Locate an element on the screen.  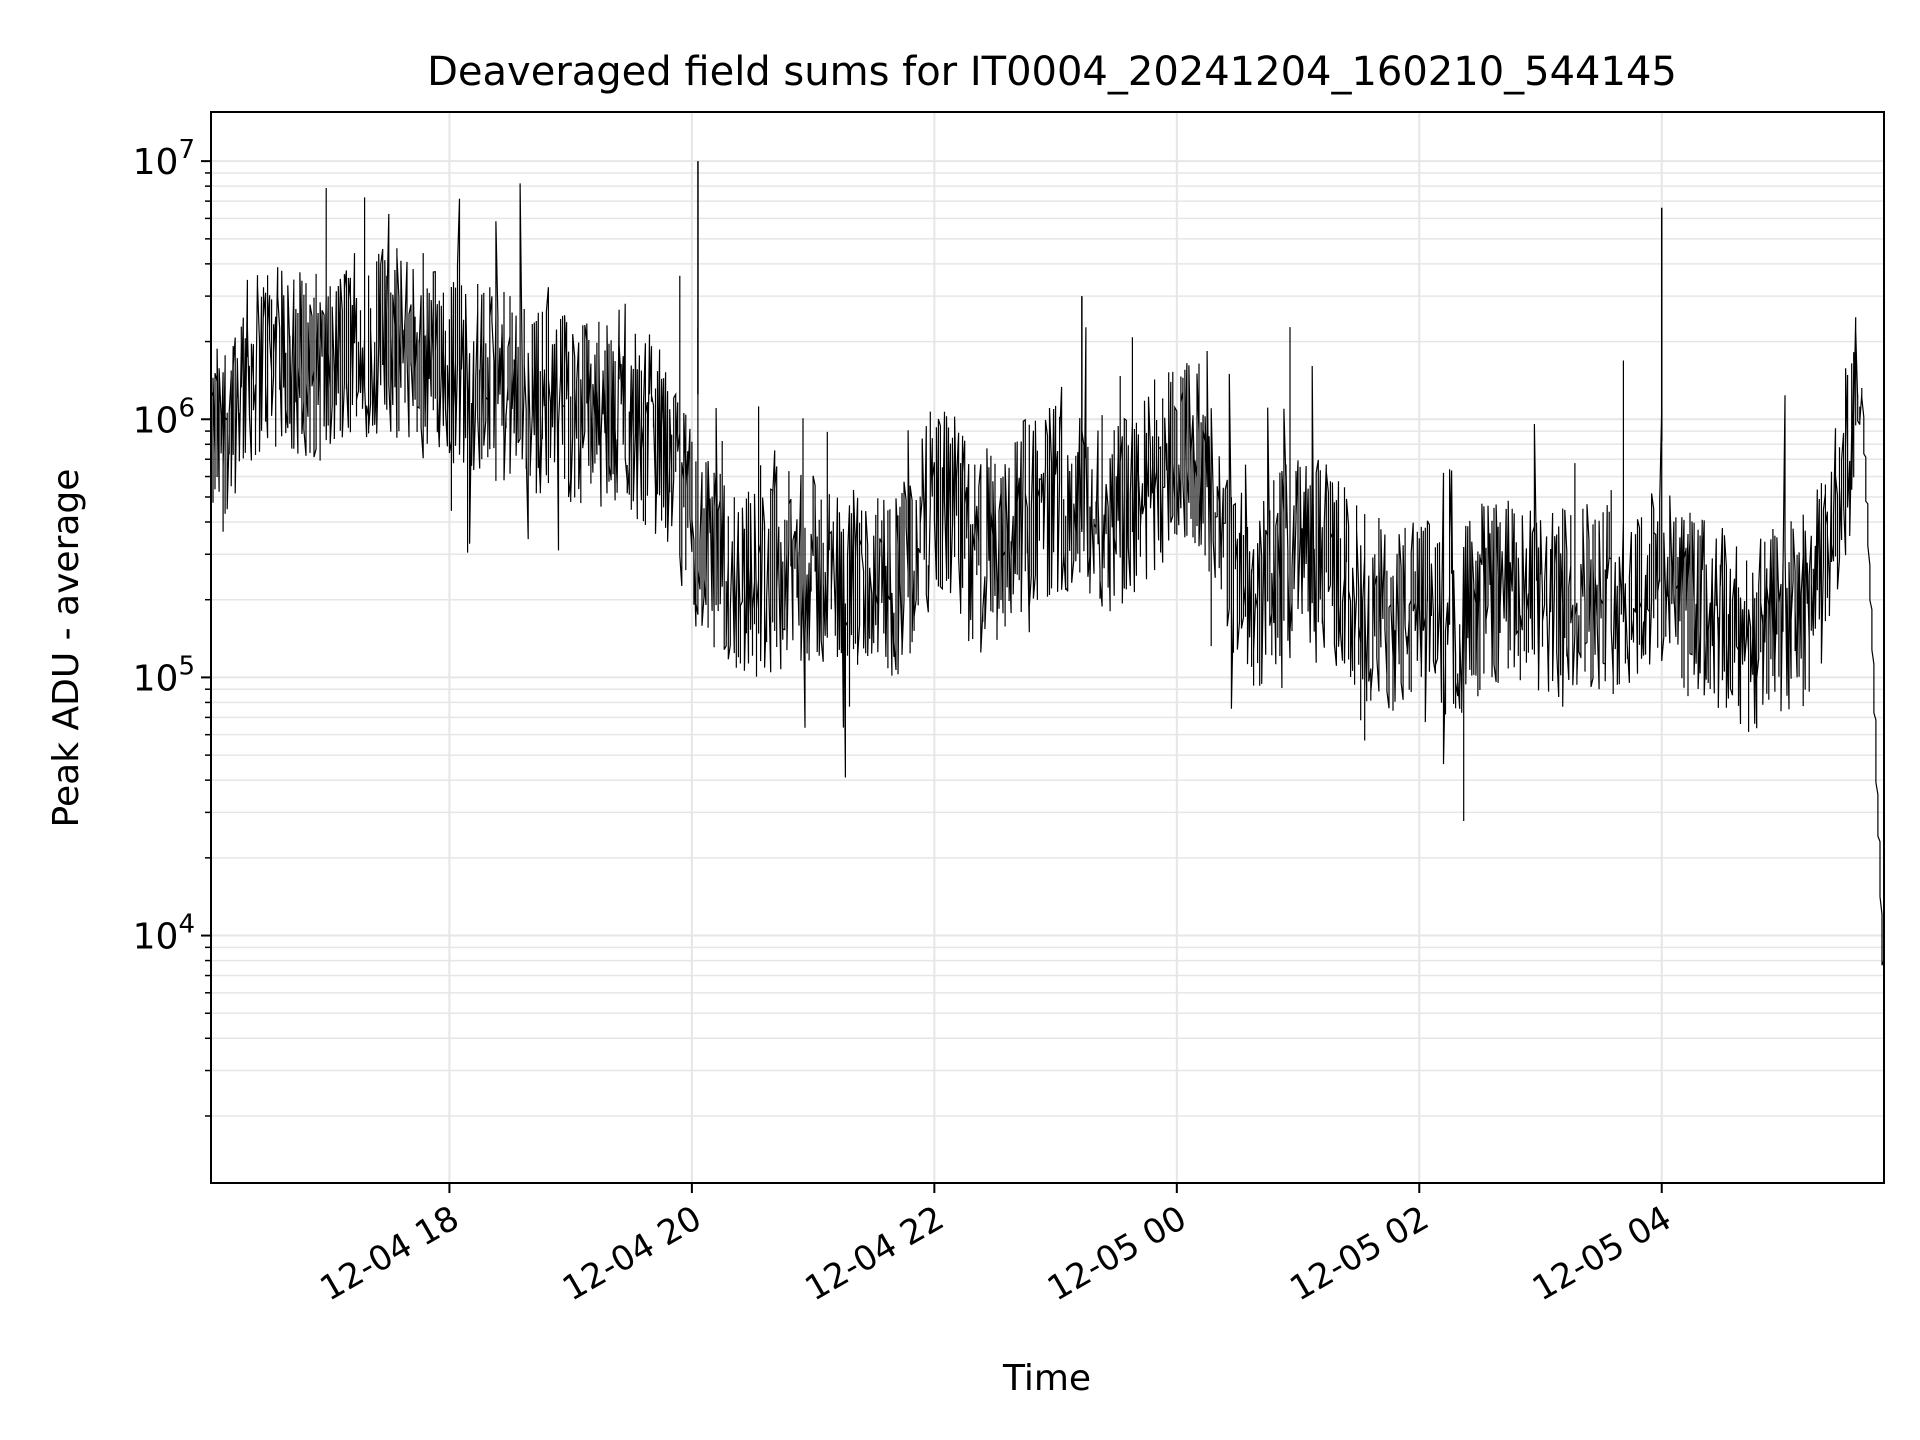
y-tick-label: 10⁵ is located at coordinates (164, 675).